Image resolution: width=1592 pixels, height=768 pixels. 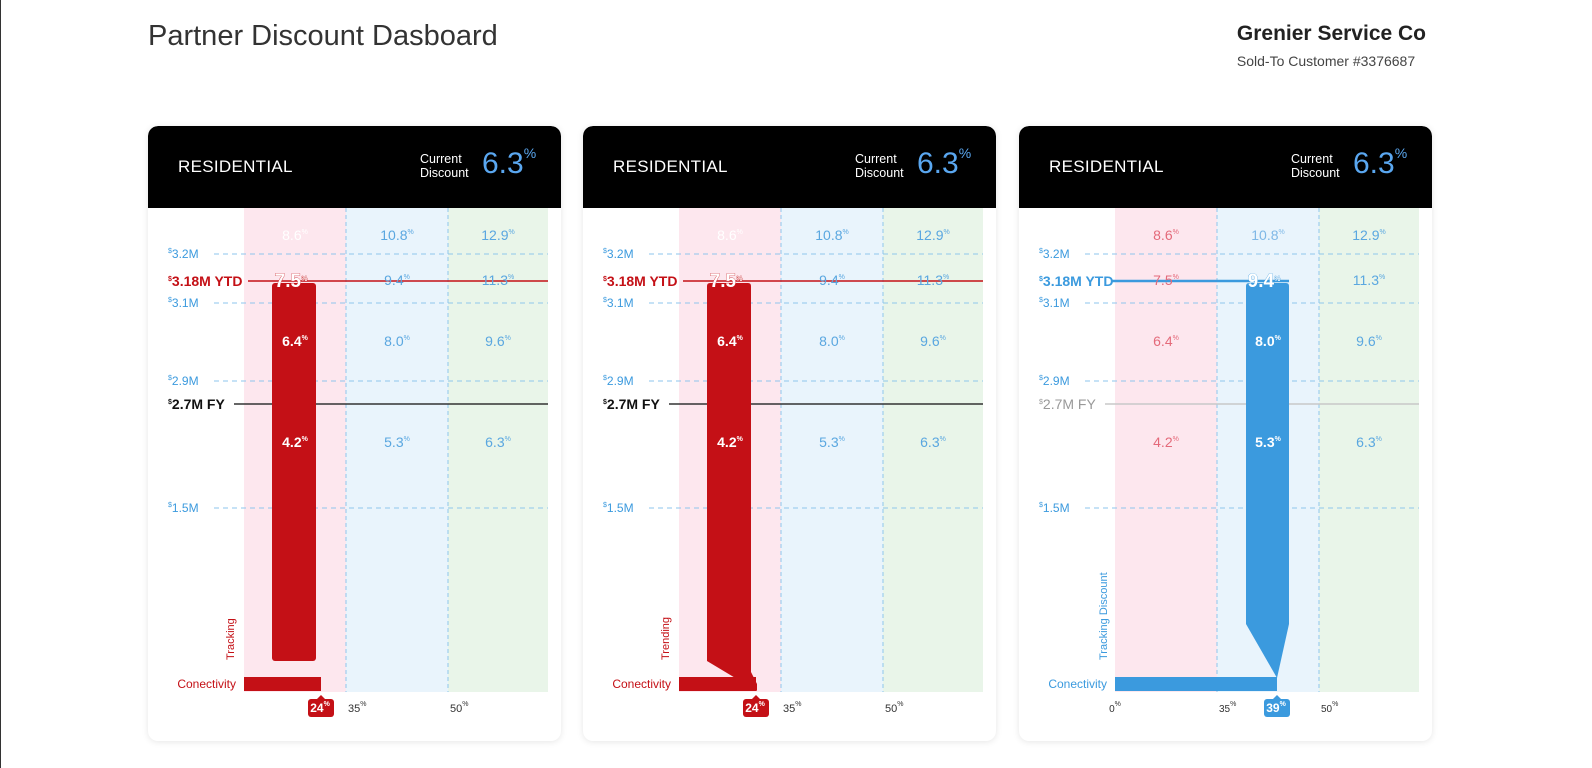 I want to click on side-label: Tracking, so click(x=231, y=639).